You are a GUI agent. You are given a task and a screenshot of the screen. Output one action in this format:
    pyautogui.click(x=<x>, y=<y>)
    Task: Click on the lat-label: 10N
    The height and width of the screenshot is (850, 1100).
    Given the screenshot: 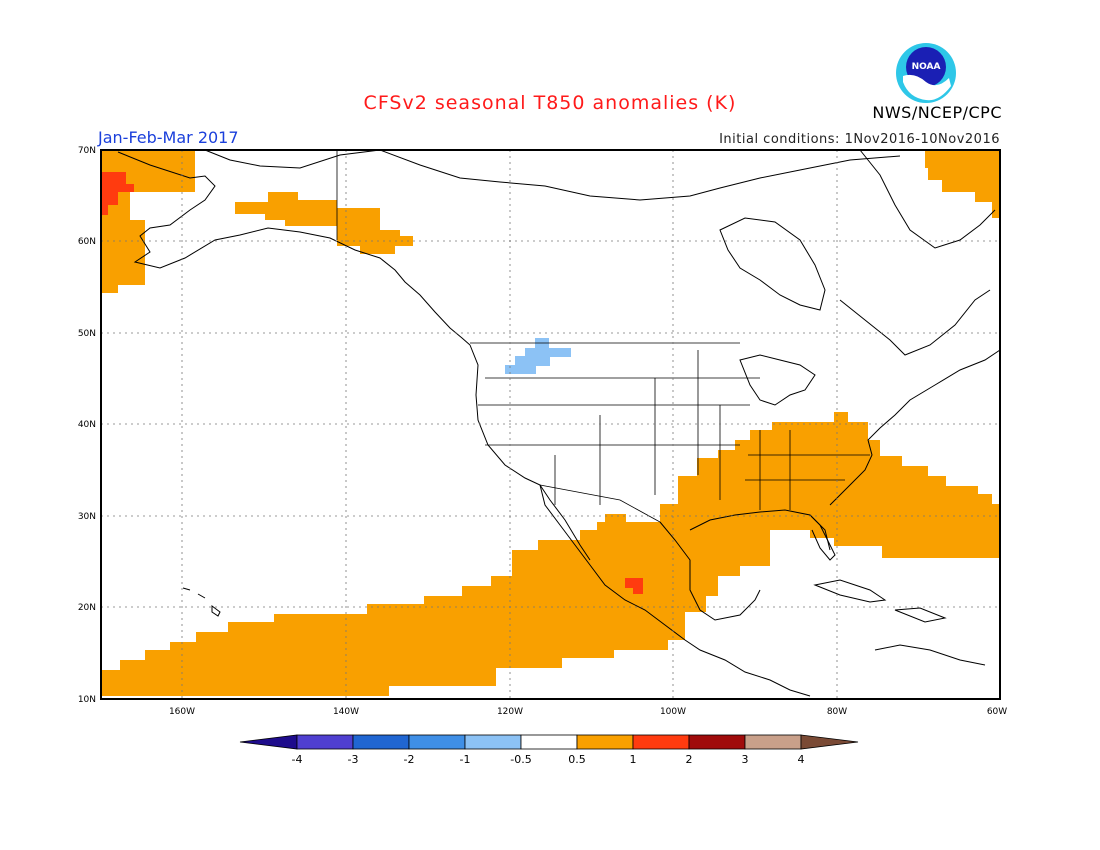 What is the action you would take?
    pyautogui.click(x=87, y=700)
    